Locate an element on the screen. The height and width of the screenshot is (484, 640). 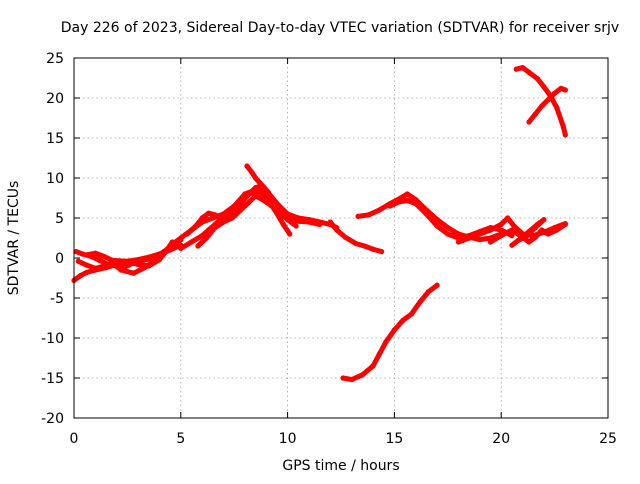
y-tick-label: 20 is located at coordinates (55, 99).